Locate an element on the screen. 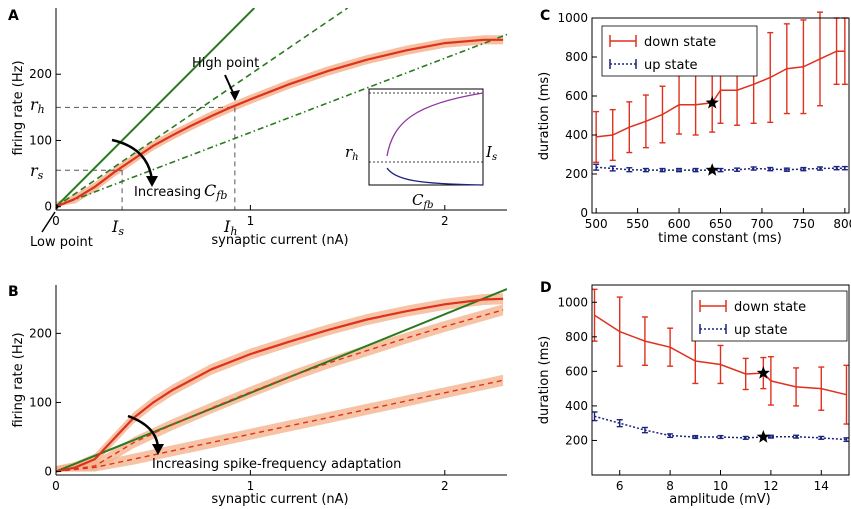 This screenshot has height=509, width=851. inset-rh-curve is located at coordinates (435, 124).